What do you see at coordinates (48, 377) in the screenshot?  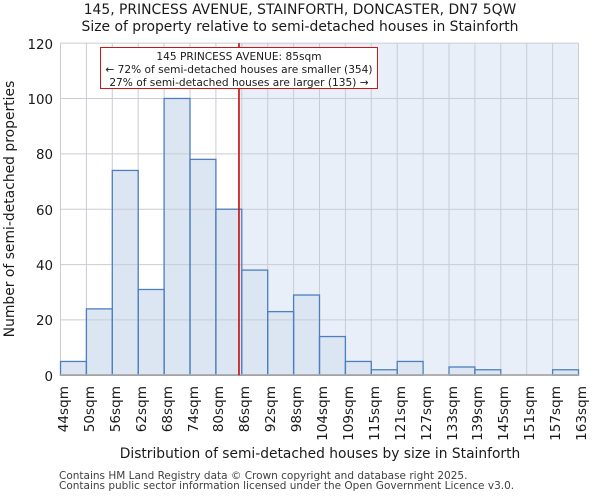 I see `y-tick-label-0: 0` at bounding box center [48, 377].